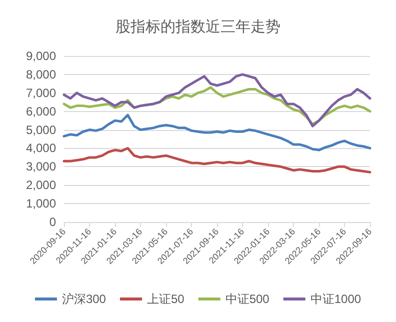 The height and width of the screenshot is (322, 396). I want to click on legend-label: 上证50, so click(165, 299).